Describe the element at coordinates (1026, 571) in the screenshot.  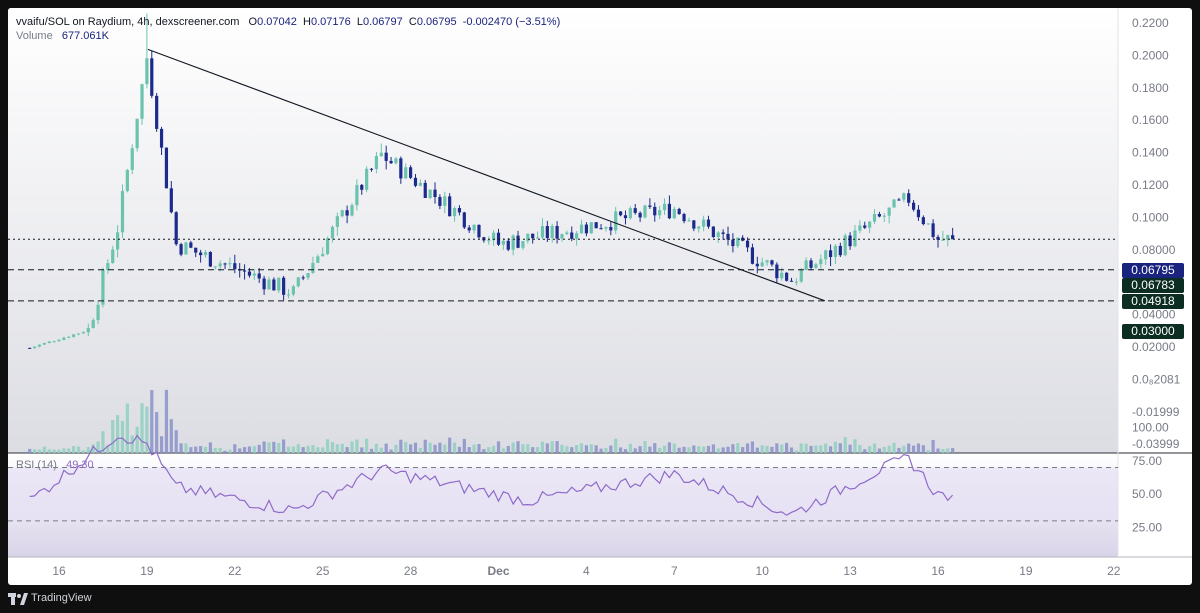
I see `time-tick-label: 19` at that location.